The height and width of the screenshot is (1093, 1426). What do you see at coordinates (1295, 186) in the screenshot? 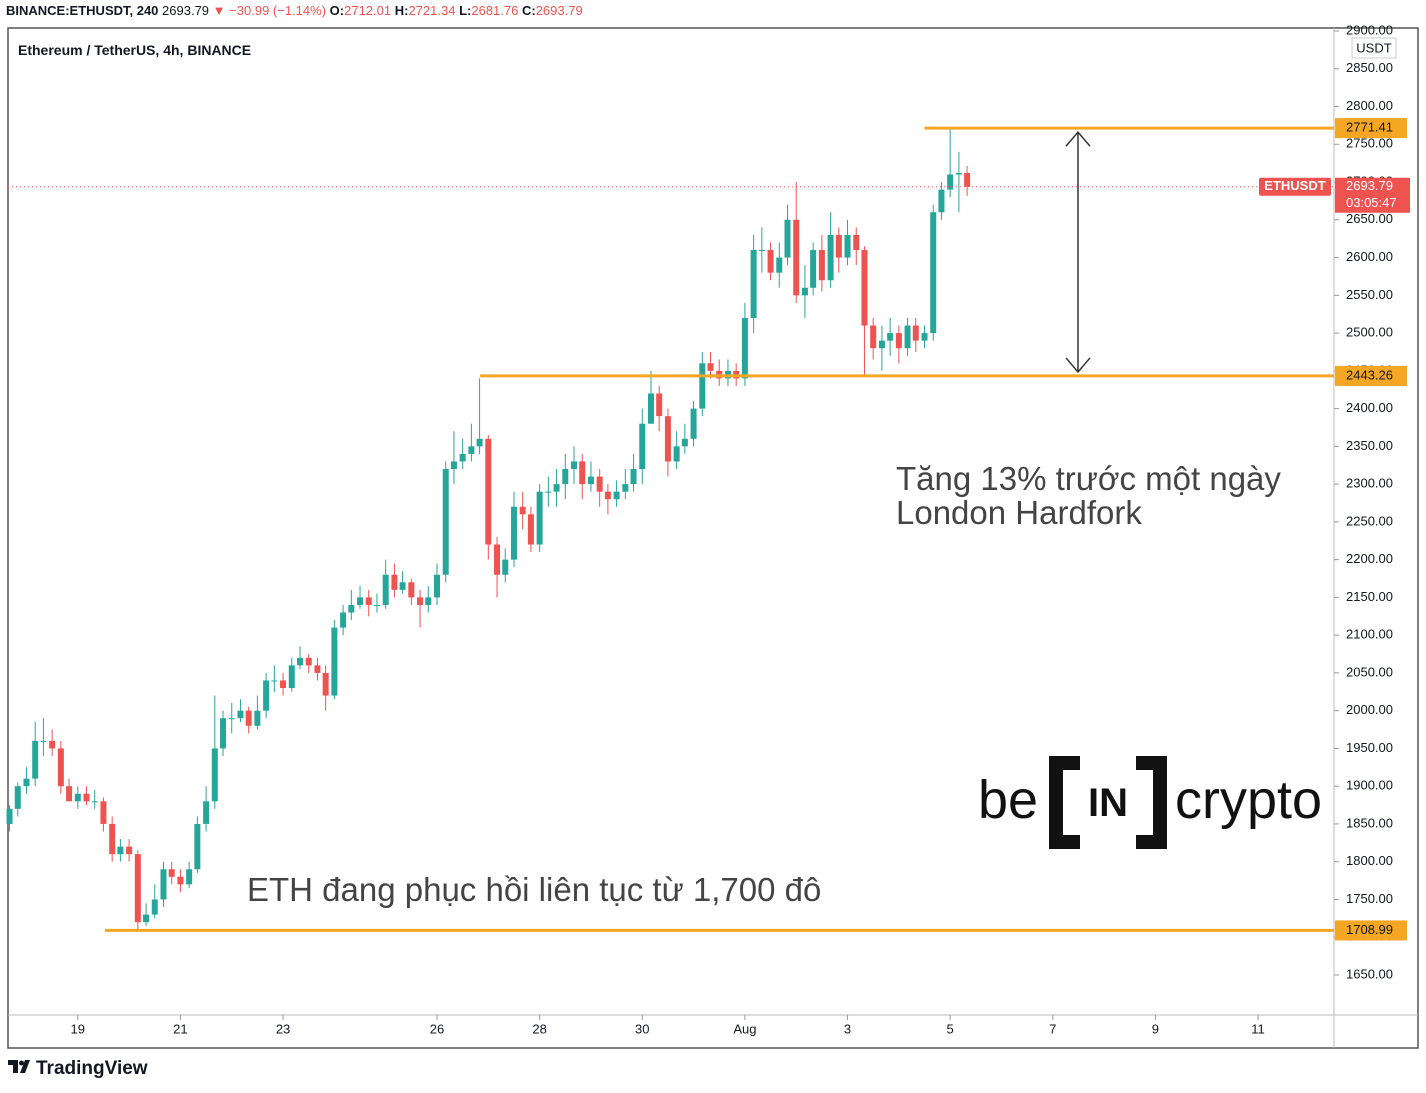
I see `symbol-label-box` at bounding box center [1295, 186].